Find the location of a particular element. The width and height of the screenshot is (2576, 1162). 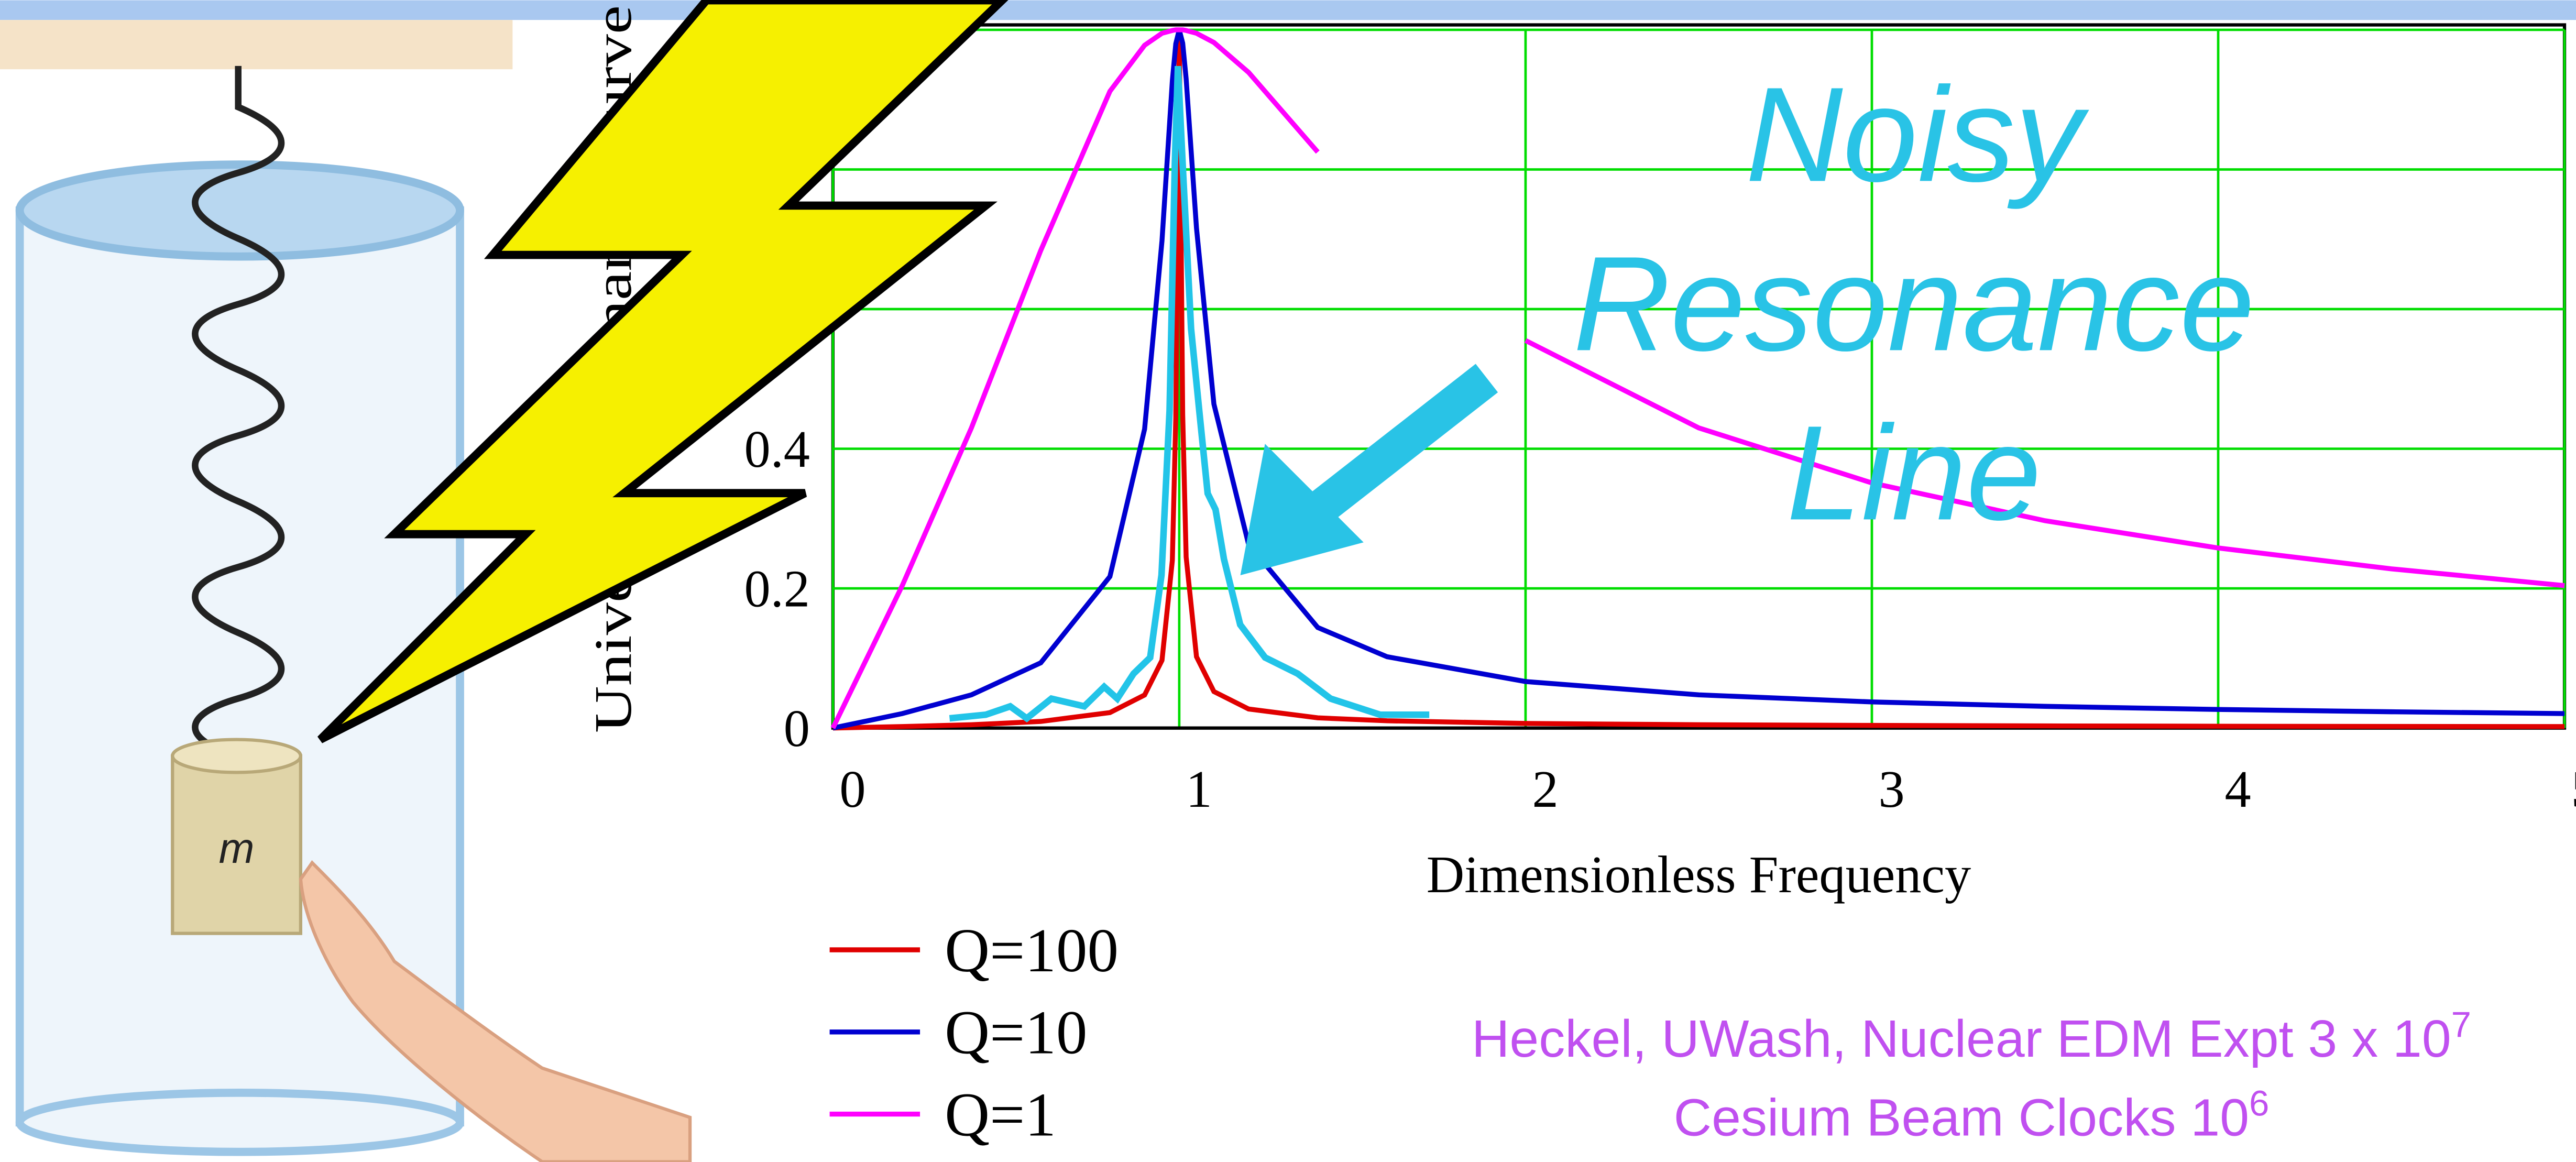

hand is located at coordinates (495, 1011).